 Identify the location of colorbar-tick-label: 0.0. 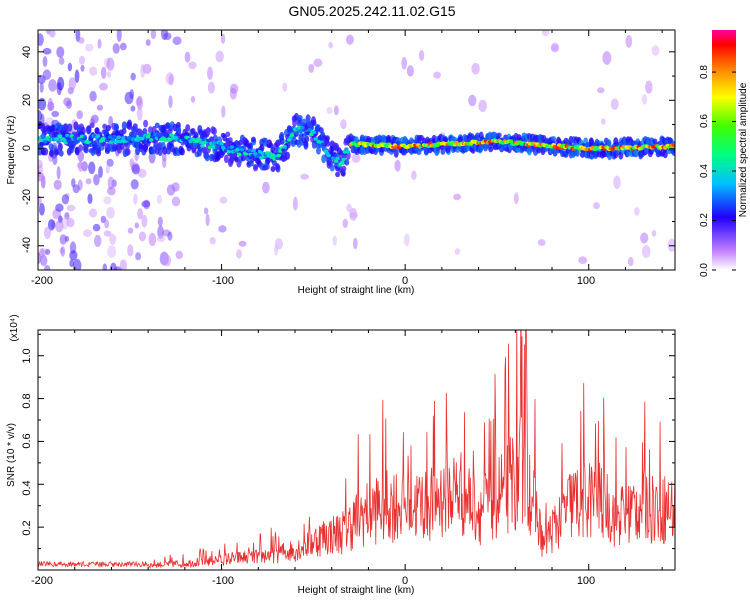
(704, 270).